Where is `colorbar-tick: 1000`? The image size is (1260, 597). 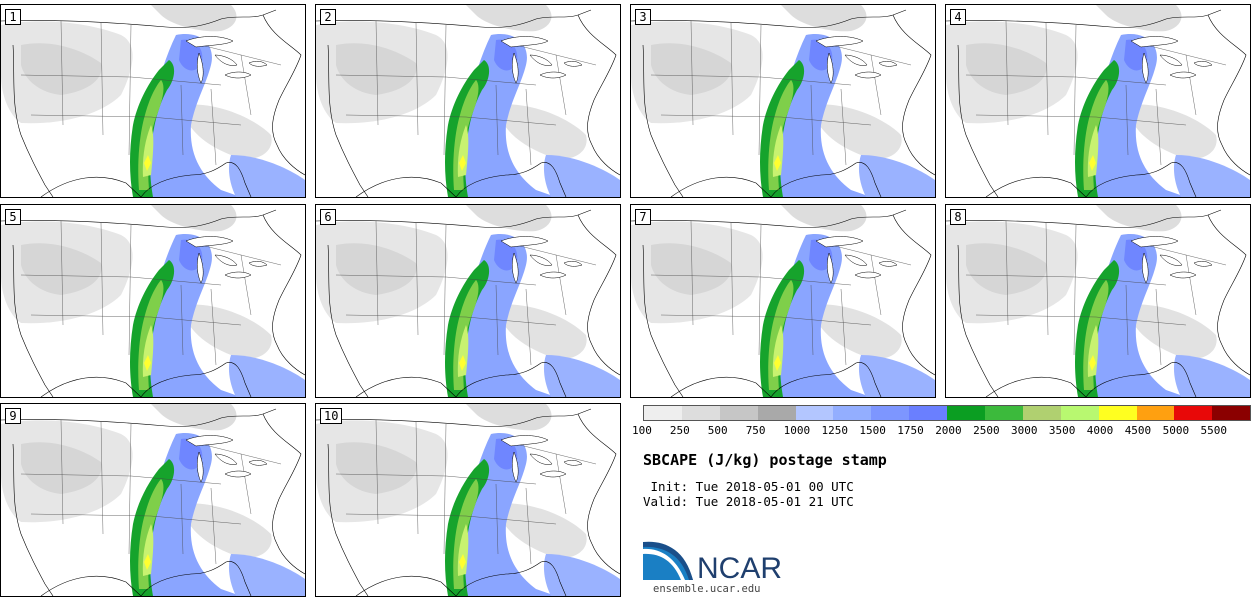 colorbar-tick: 1000 is located at coordinates (797, 430).